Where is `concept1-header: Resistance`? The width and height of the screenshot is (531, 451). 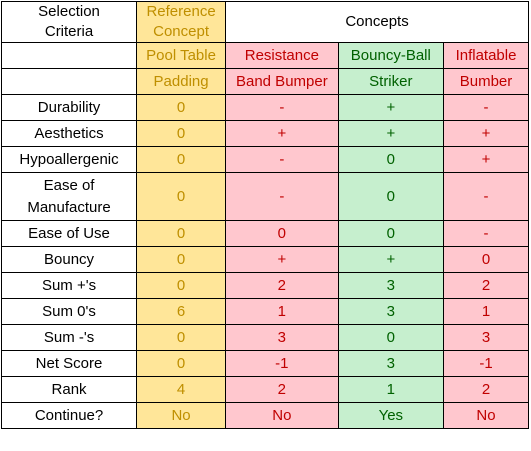
concept1-header: Resistance is located at coordinates (282, 55).